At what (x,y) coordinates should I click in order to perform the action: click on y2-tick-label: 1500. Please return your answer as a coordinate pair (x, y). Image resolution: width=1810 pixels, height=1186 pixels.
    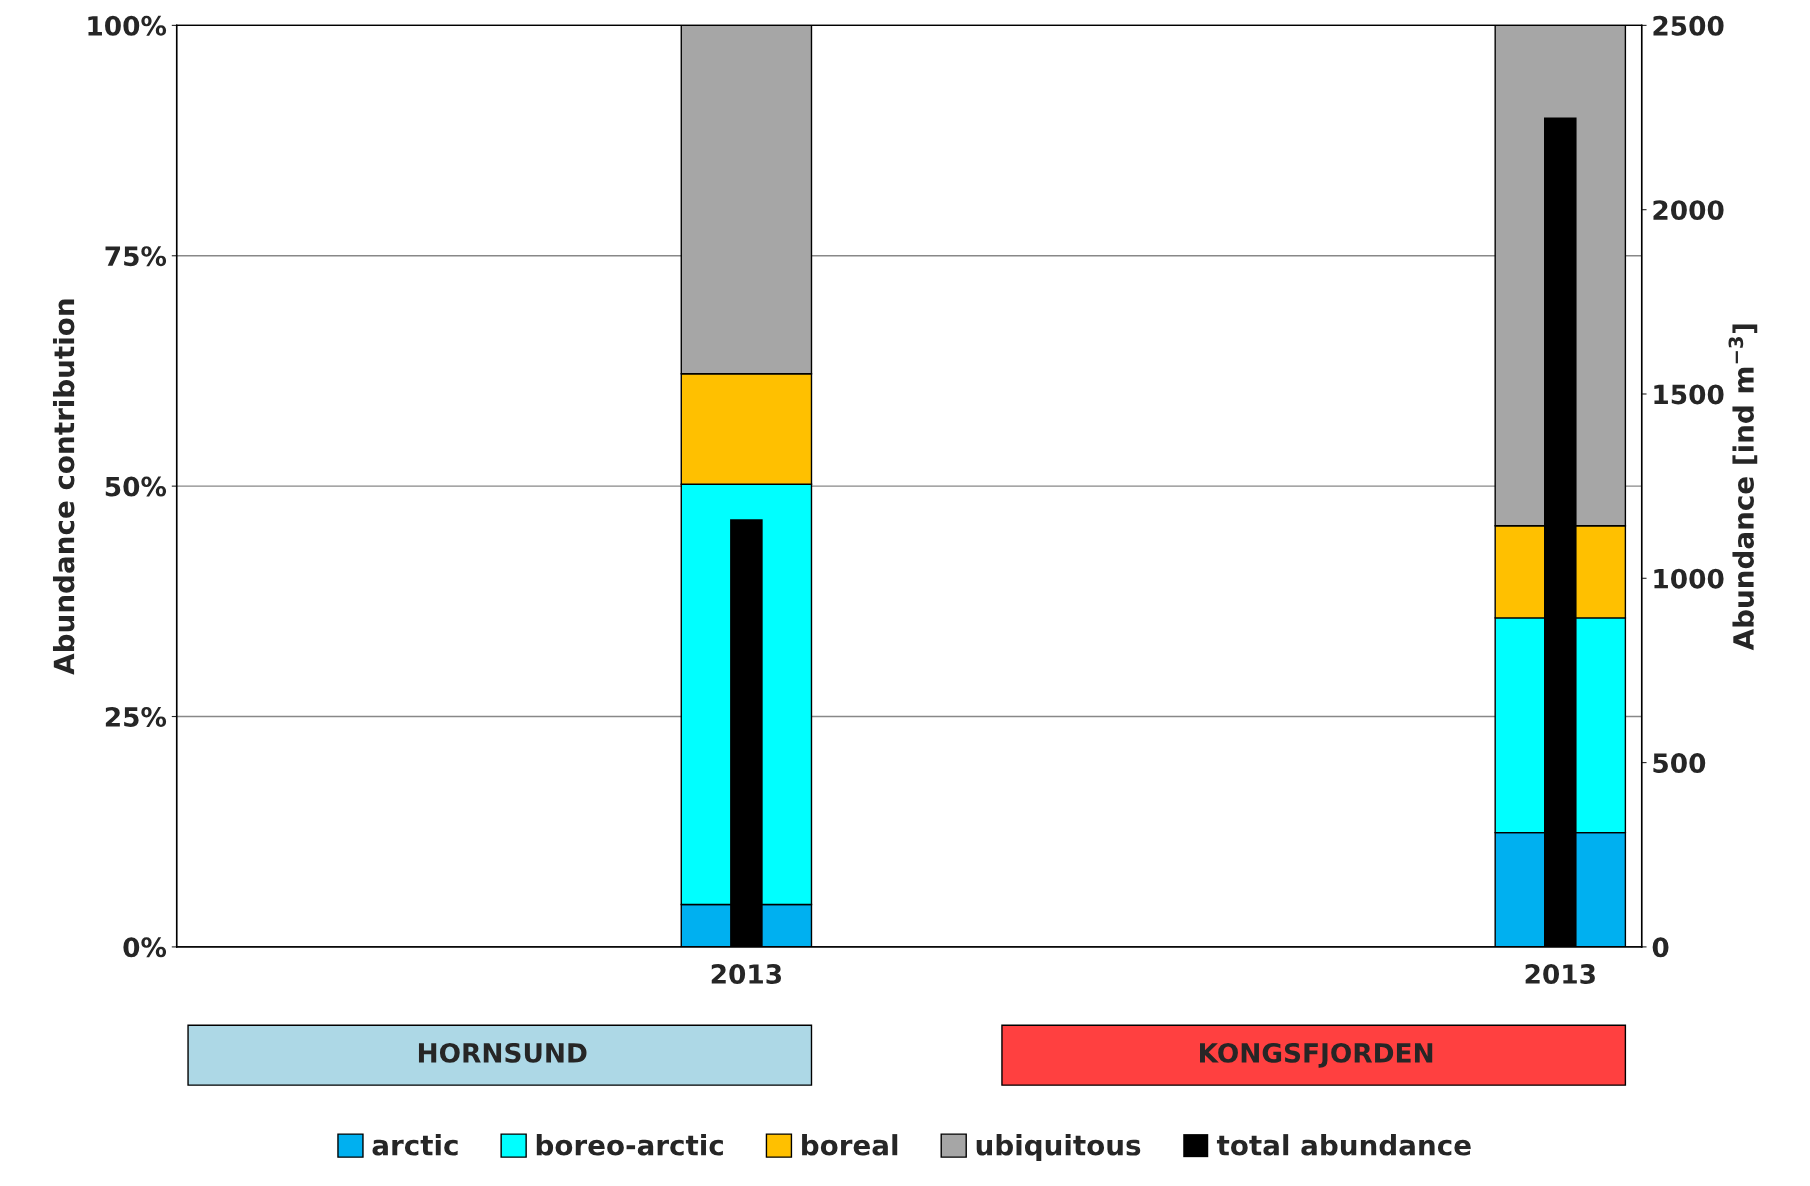
    Looking at the image, I should click on (1689, 394).